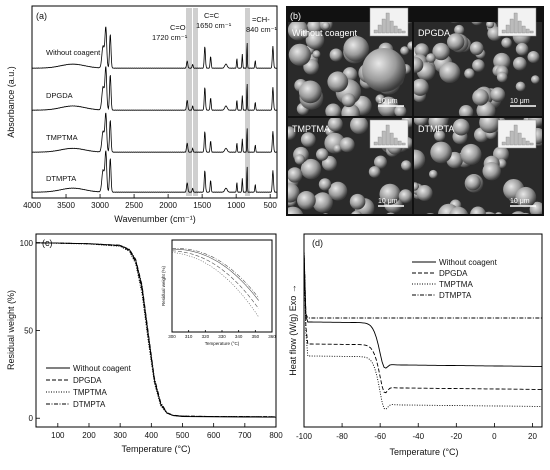 Image resolution: width=550 pixels, height=470 pixels. I want to click on annot-ch-2: 840 cm⁻¹, so click(262, 29).